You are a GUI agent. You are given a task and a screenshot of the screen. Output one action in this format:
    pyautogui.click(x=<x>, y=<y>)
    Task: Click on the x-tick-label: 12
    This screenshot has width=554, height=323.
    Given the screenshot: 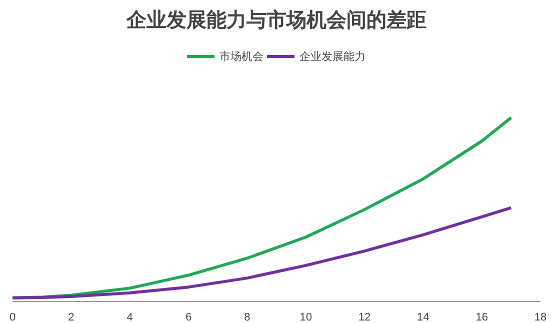 What is the action you would take?
    pyautogui.click(x=364, y=317)
    